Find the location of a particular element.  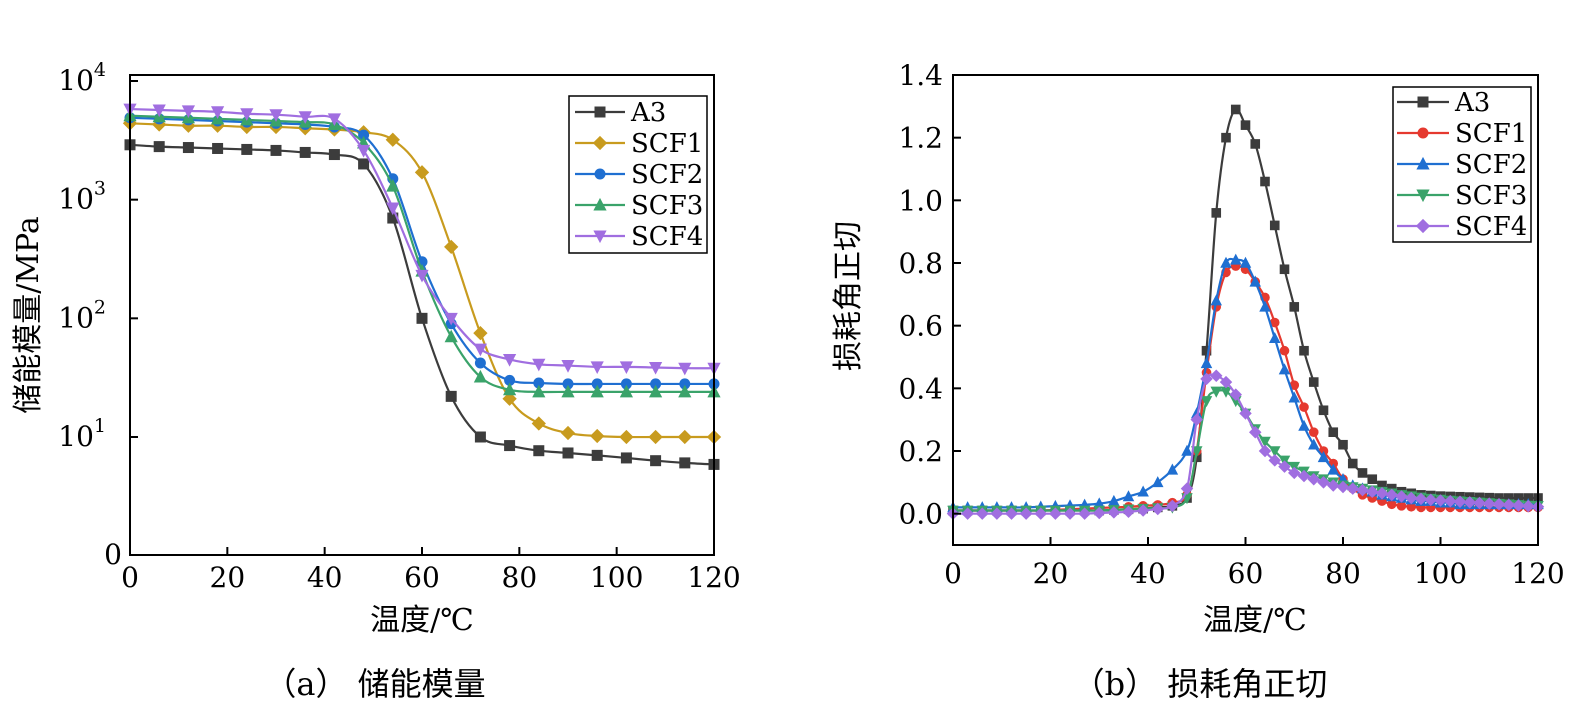

legend-marker-scf1 is located at coordinates (600, 143).